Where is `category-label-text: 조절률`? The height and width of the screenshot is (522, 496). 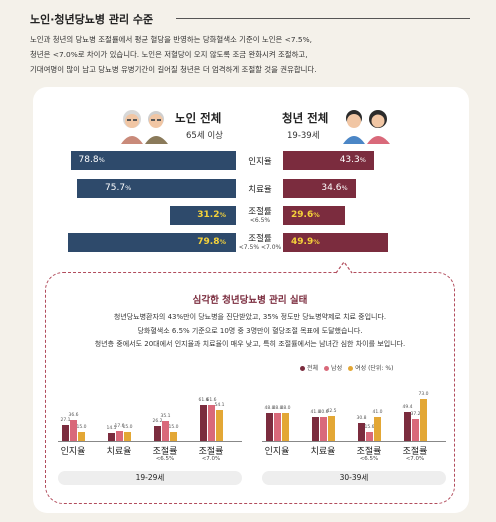 category-label-text: 조절률 is located at coordinates (260, 212).